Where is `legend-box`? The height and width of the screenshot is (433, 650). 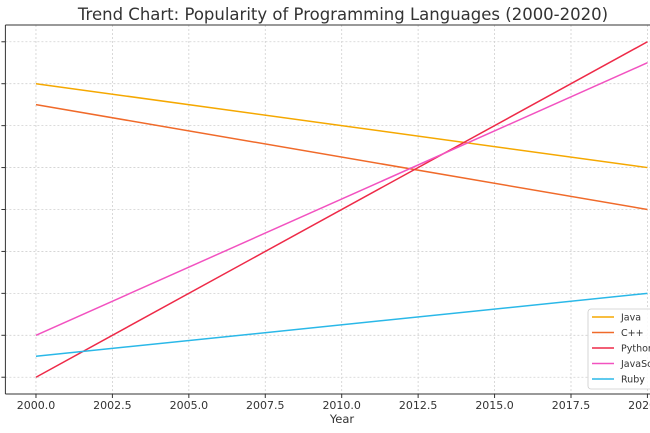
legend-box is located at coordinates (618, 349).